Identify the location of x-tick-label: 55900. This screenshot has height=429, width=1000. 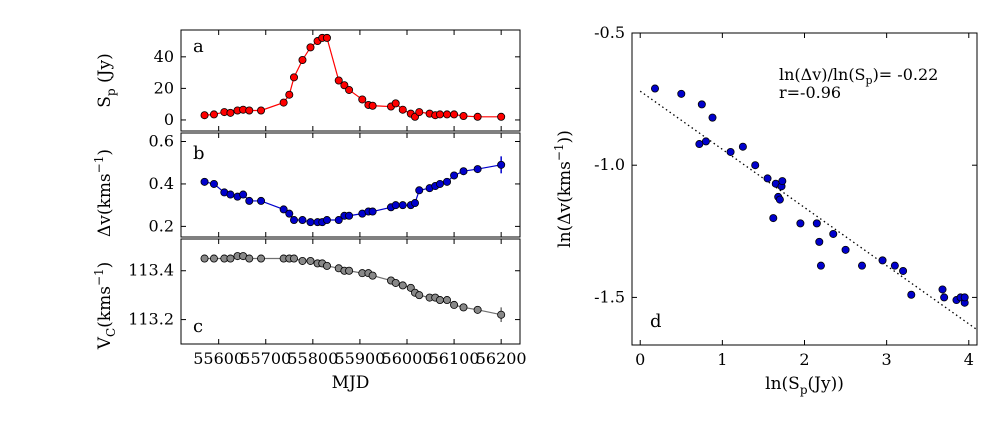
(359, 358).